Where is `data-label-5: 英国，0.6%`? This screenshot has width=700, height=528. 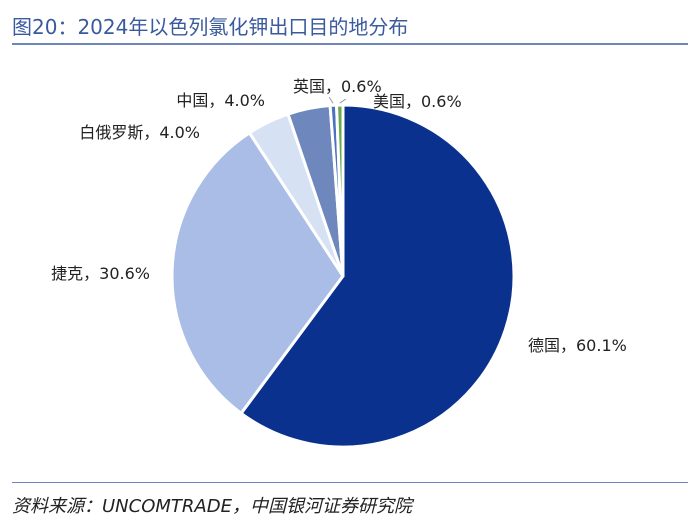
data-label-5: 英国，0.6% is located at coordinates (337, 86).